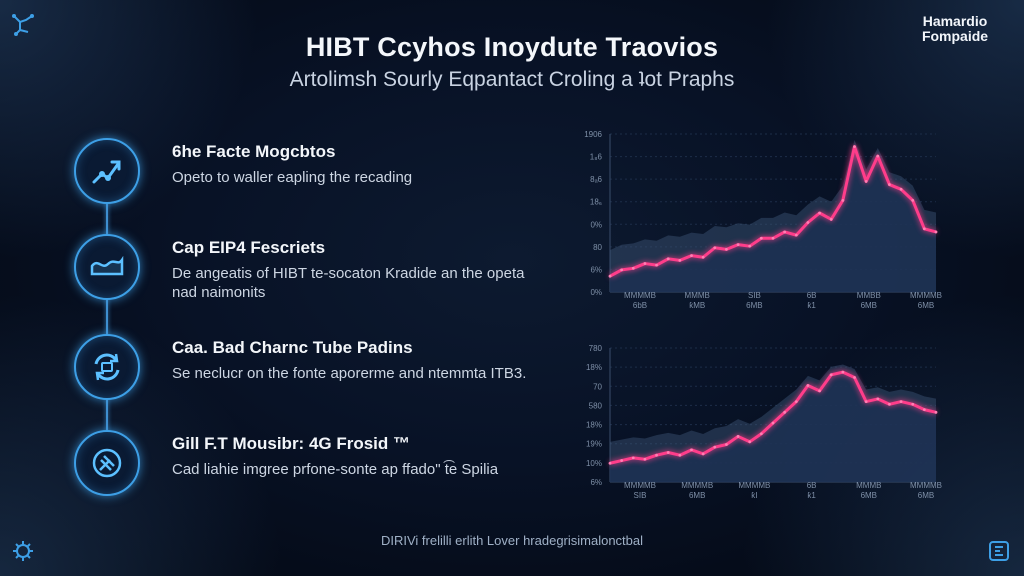 This screenshot has height=576, width=1024. What do you see at coordinates (869, 295) in the screenshot?
I see `x-tick-label: MMBB` at bounding box center [869, 295].